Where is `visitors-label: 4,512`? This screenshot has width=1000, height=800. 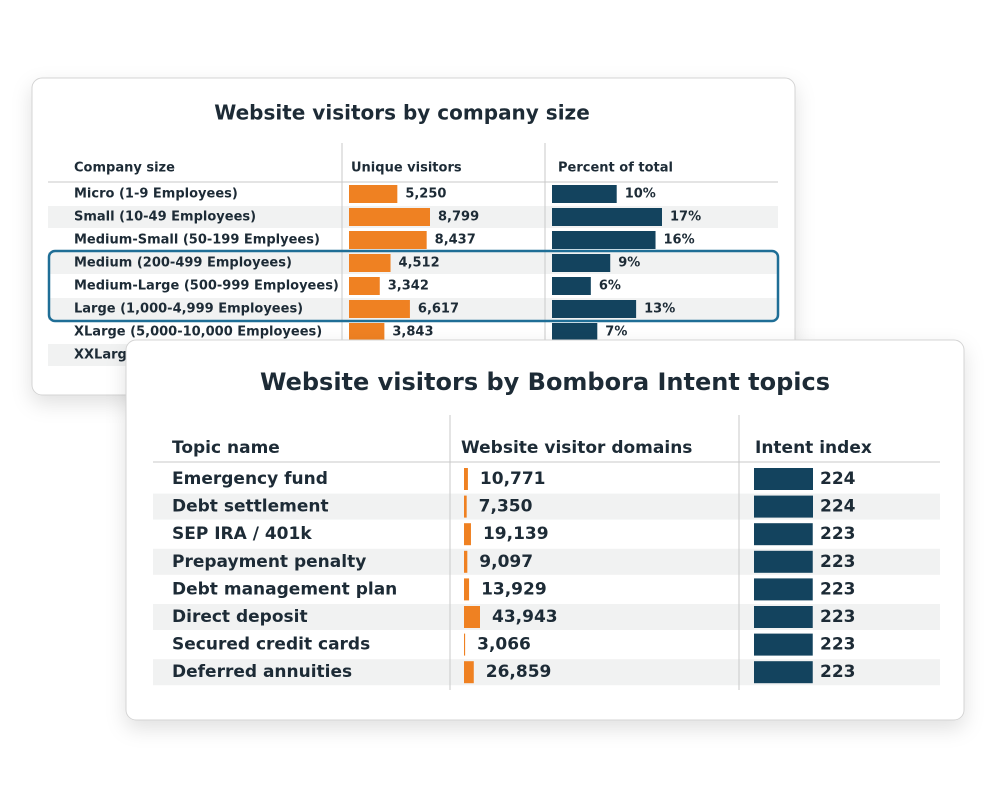 visitors-label: 4,512 is located at coordinates (419, 263).